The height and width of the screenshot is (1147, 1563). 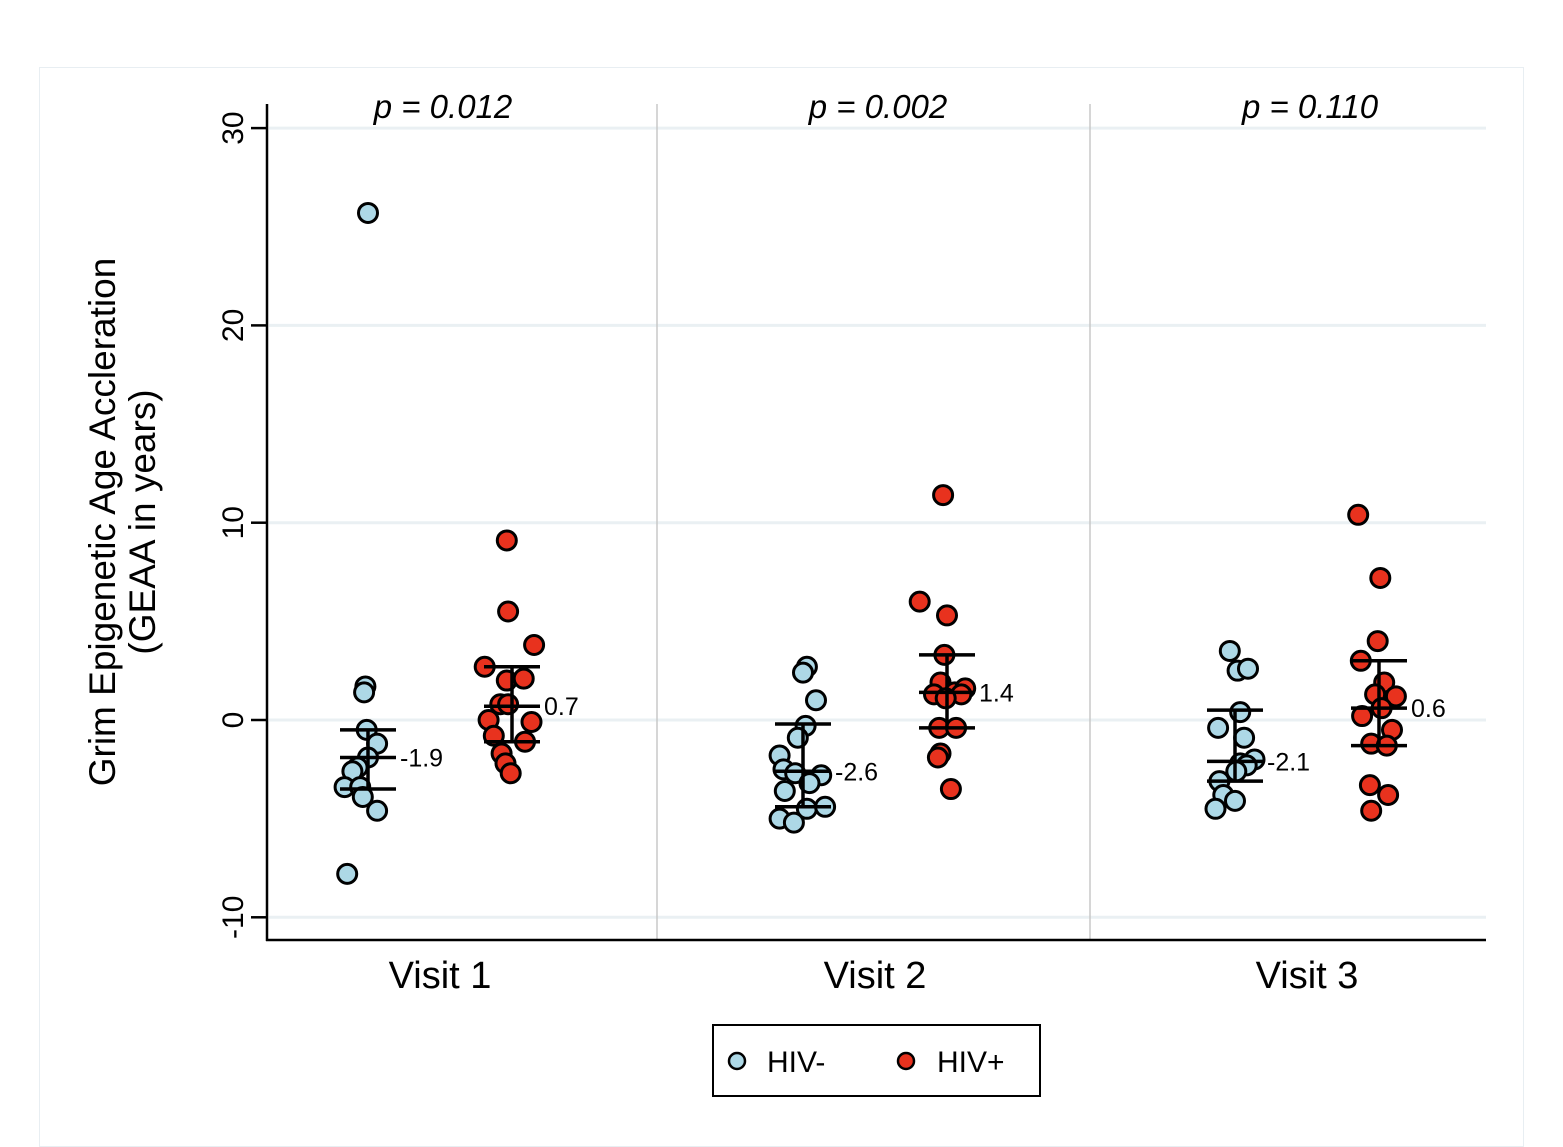 I want to click on mean-value-label: 0.7, so click(x=561, y=707).